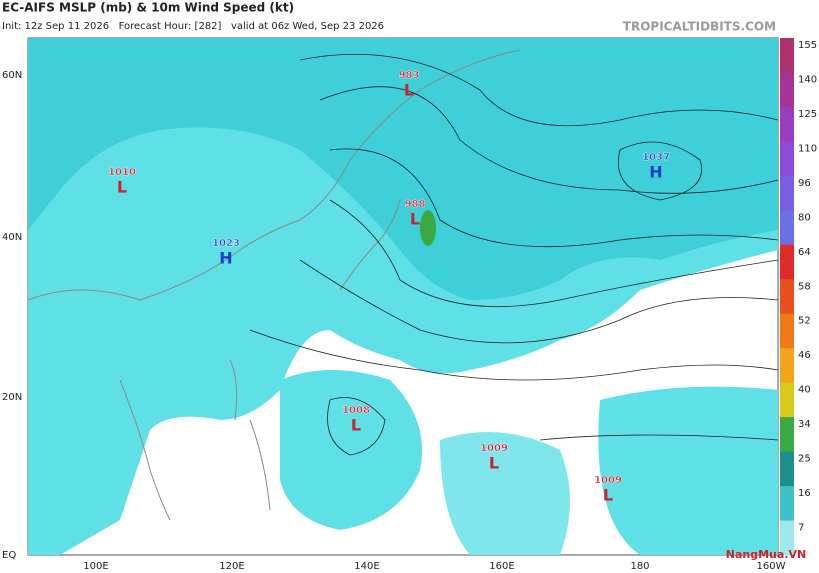 The width and height of the screenshot is (819, 573). Describe the element at coordinates (804, 355) in the screenshot. I see `colorbar-label: 46` at that location.